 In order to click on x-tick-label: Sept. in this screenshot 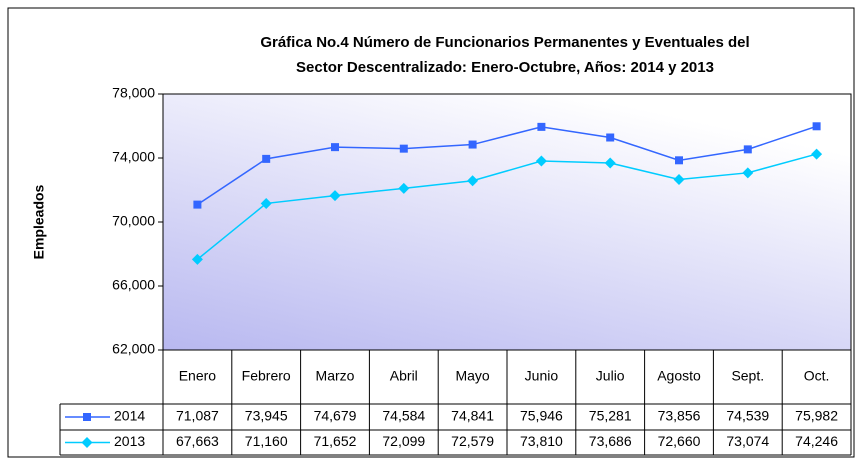, I will do `click(747, 376)`.